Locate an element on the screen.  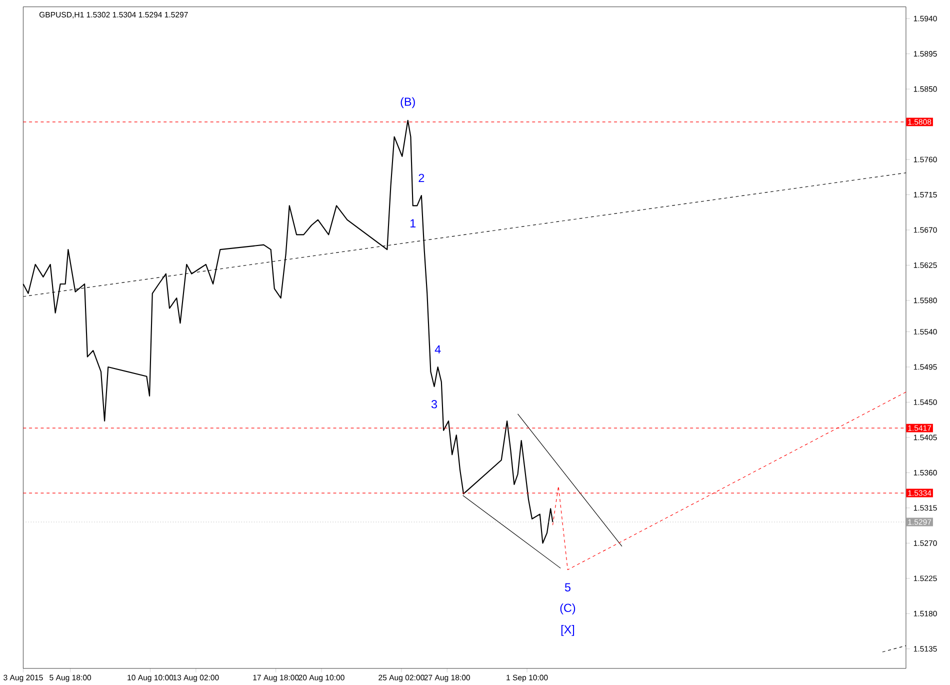
annotation: (C) is located at coordinates (568, 608).